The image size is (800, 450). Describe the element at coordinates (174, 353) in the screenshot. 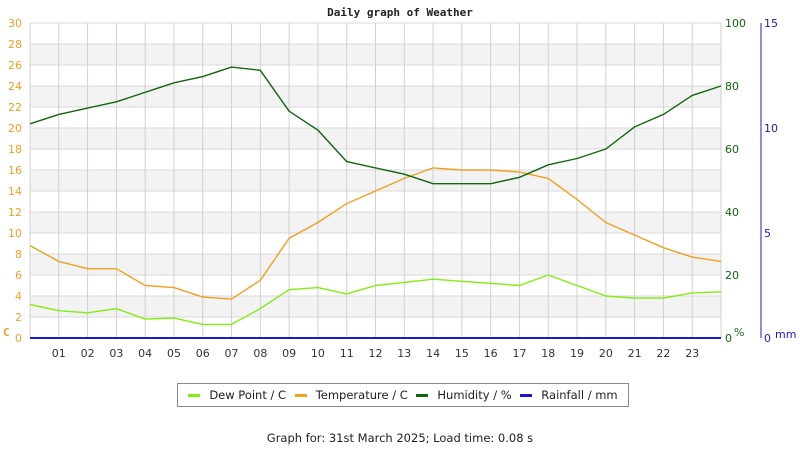

I see `svg-text: 05` at that location.